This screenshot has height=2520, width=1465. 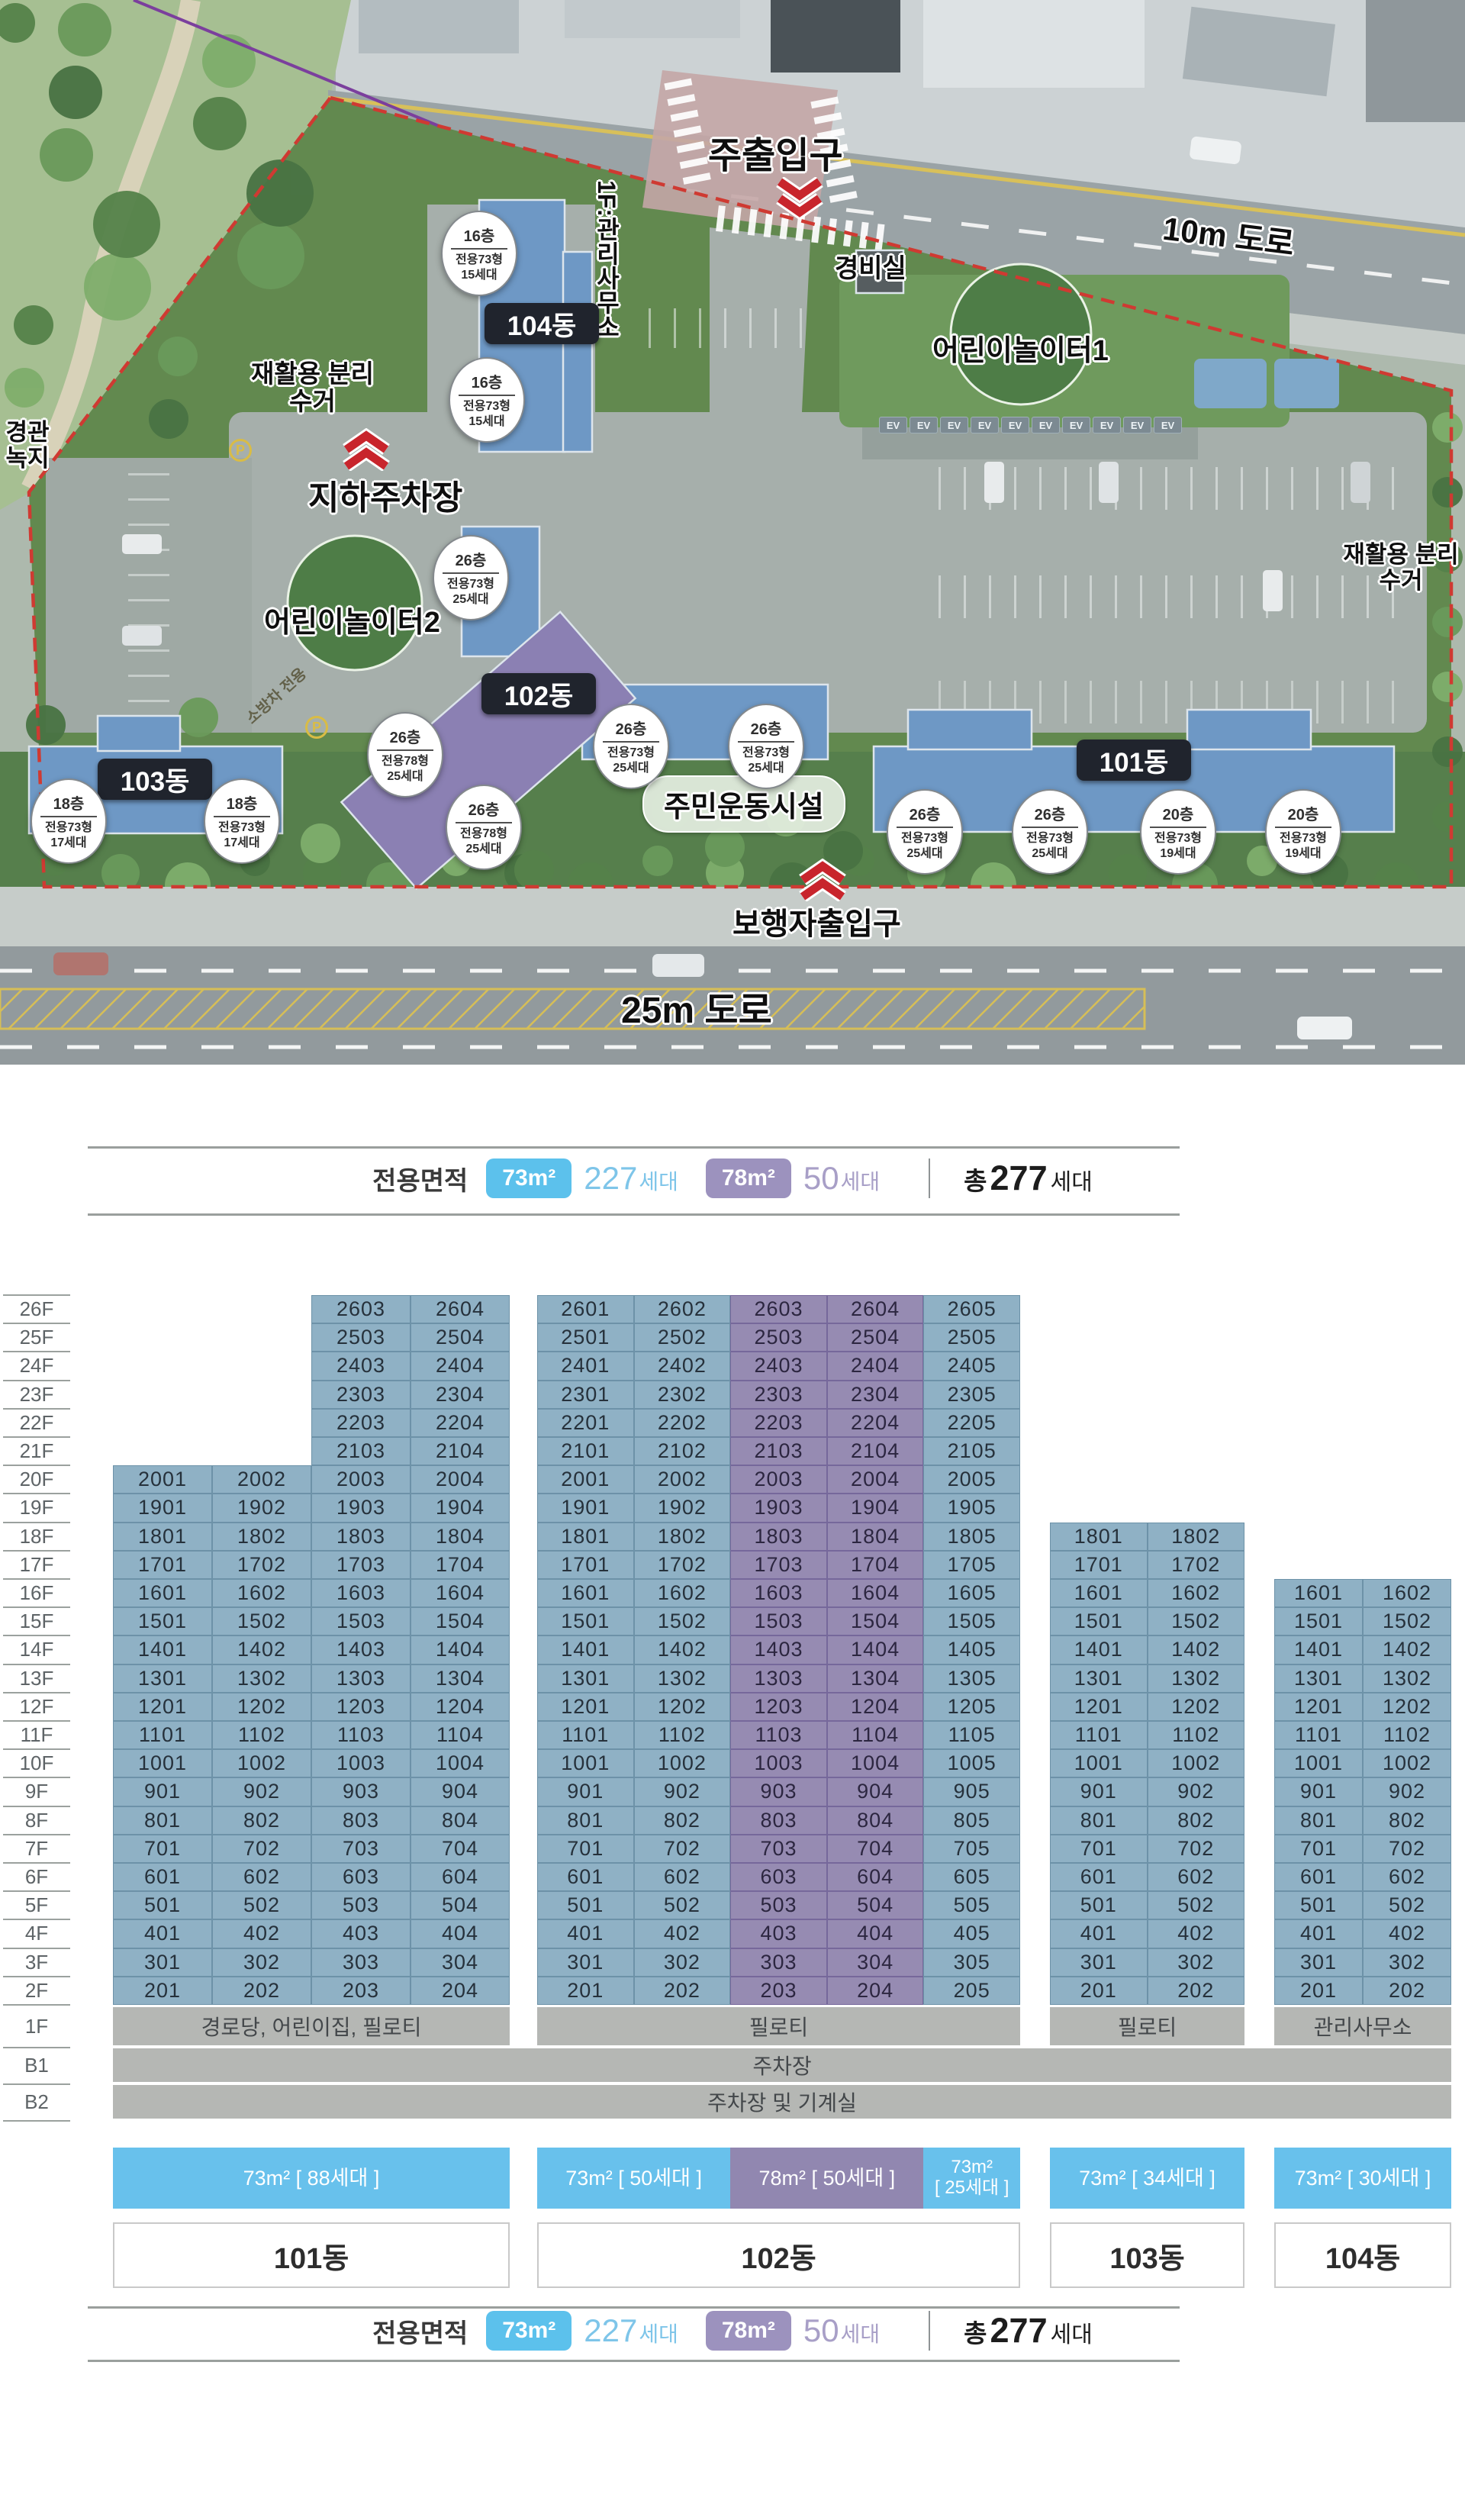 What do you see at coordinates (1195, 1877) in the screenshot?
I see `unit-cell: 602` at bounding box center [1195, 1877].